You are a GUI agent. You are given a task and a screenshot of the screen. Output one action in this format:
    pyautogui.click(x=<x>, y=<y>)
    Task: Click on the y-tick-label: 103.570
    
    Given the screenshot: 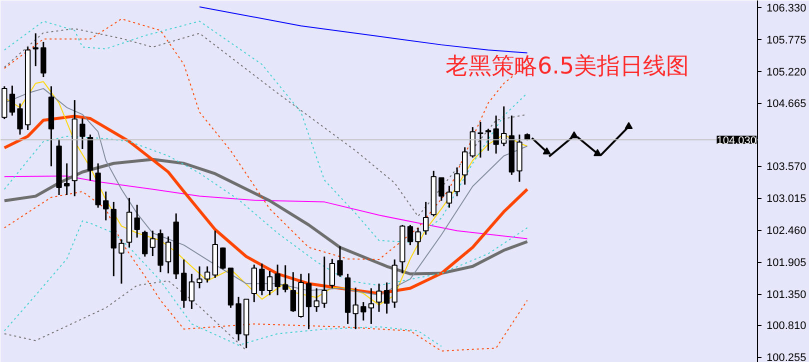 What is the action you would take?
    pyautogui.click(x=786, y=167)
    